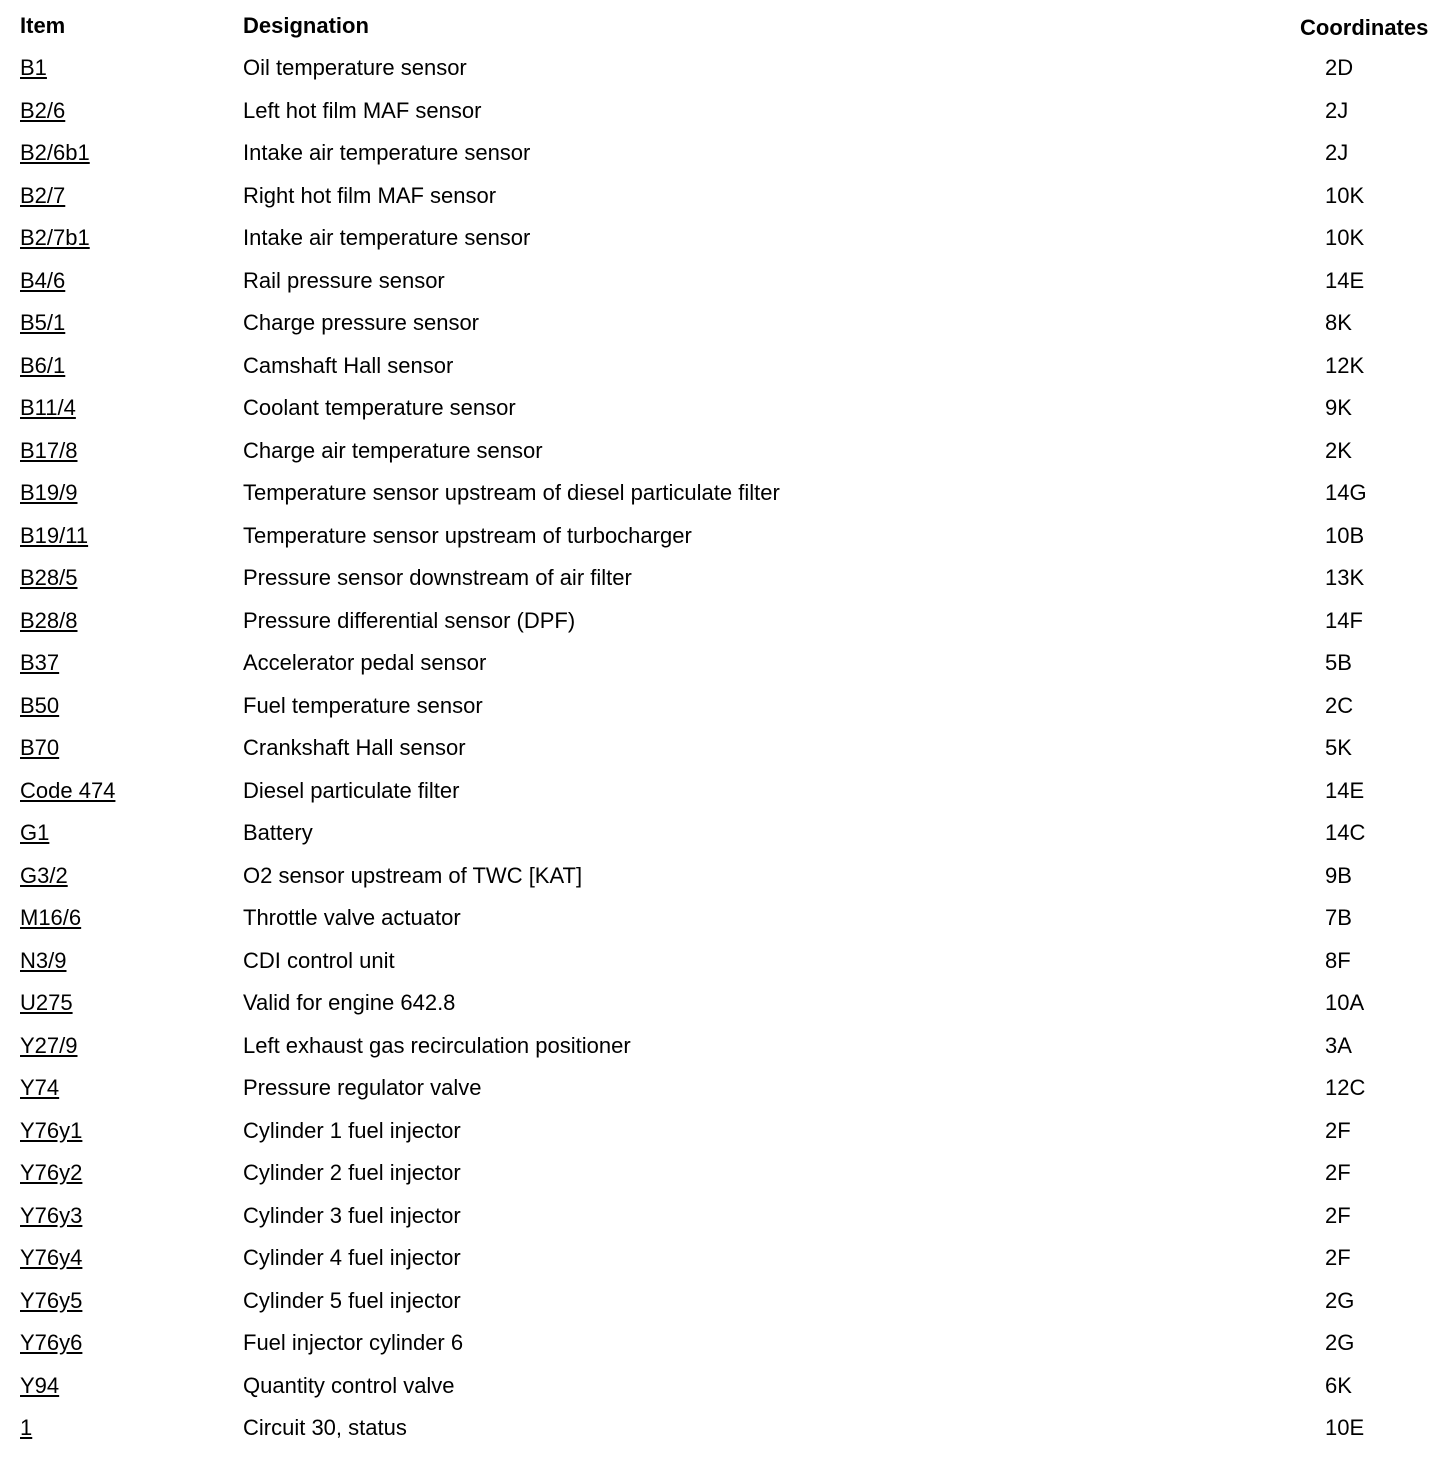 The image size is (1456, 1462). Describe the element at coordinates (728, 458) in the screenshot. I see `table-row: B17/8 Charge air temperature sensor 2K` at that location.